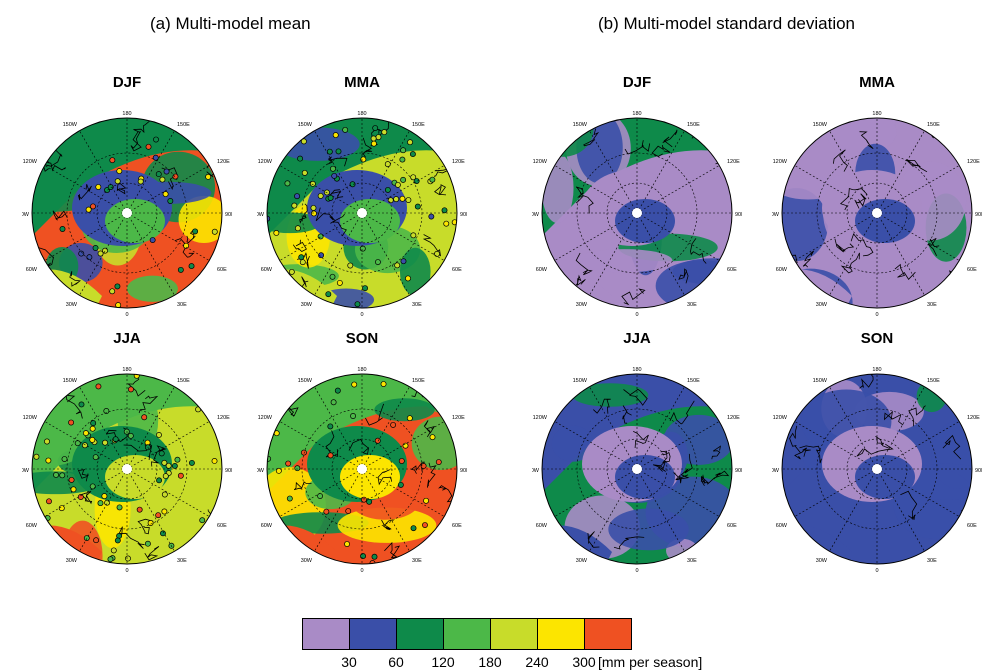 The height and width of the screenshot is (670, 982). I want to click on colorbar-tick-label: 180, so click(490, 662).